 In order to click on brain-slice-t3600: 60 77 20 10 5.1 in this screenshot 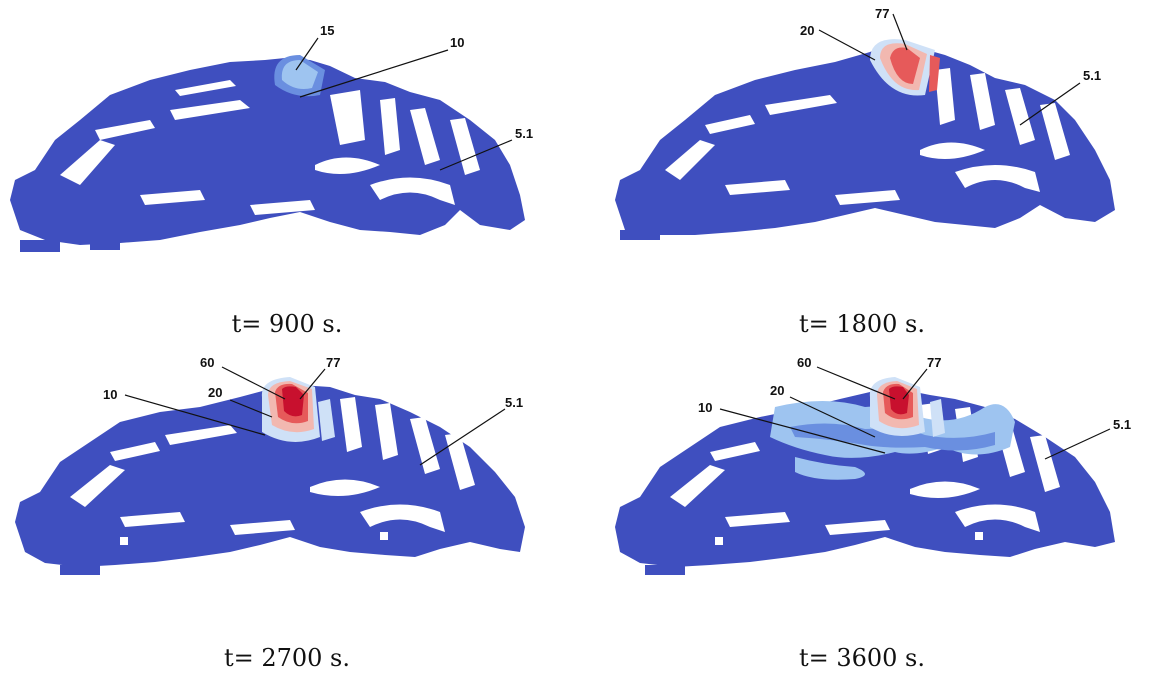, I will do `click(873, 465)`.